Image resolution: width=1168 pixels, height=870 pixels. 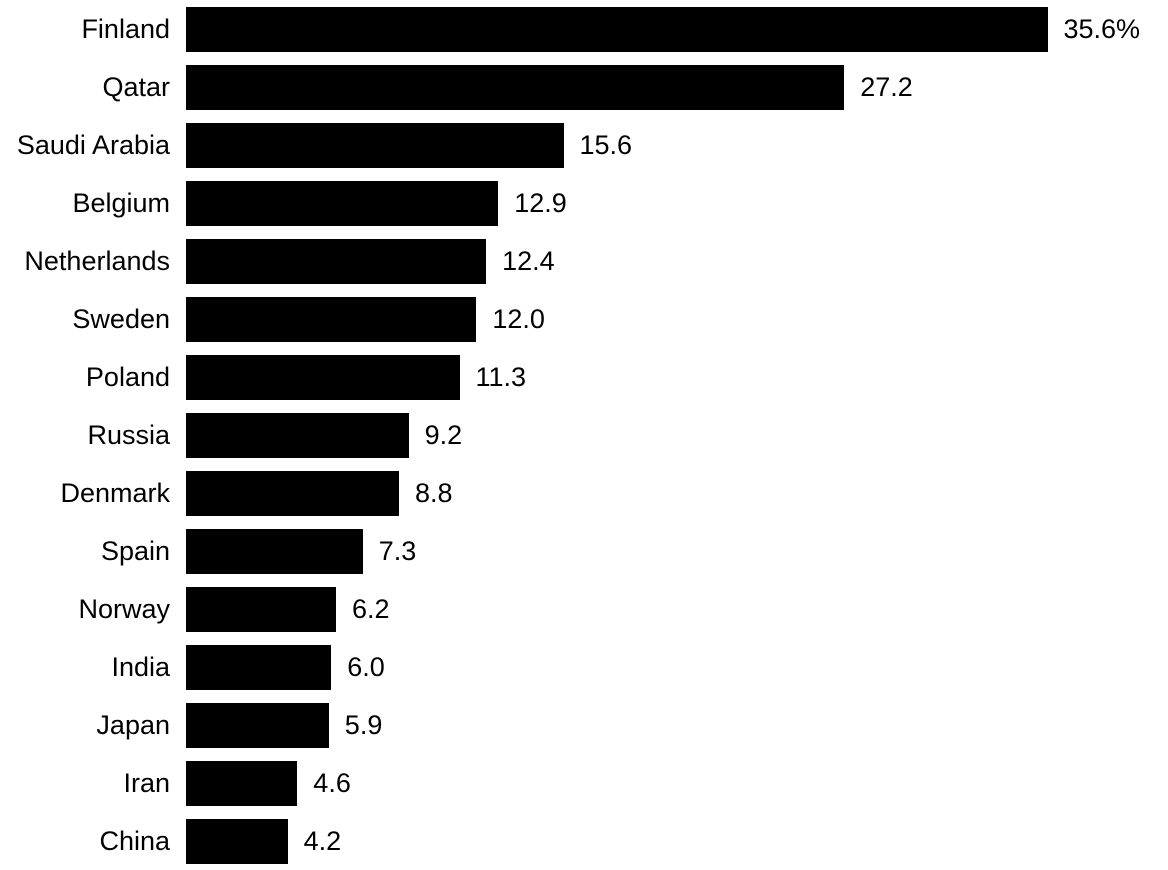 I want to click on chart-row: Denmark 8.8, so click(x=584, y=493).